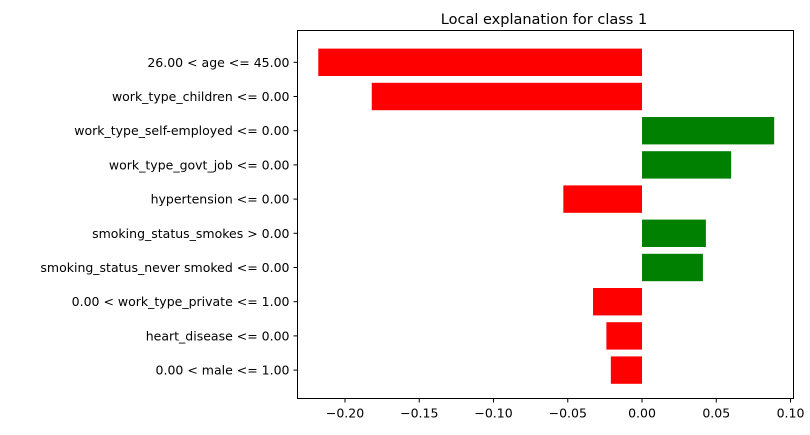  Describe the element at coordinates (220, 199) in the screenshot. I see `y-tick-label: hypertension <= 0.00` at that location.